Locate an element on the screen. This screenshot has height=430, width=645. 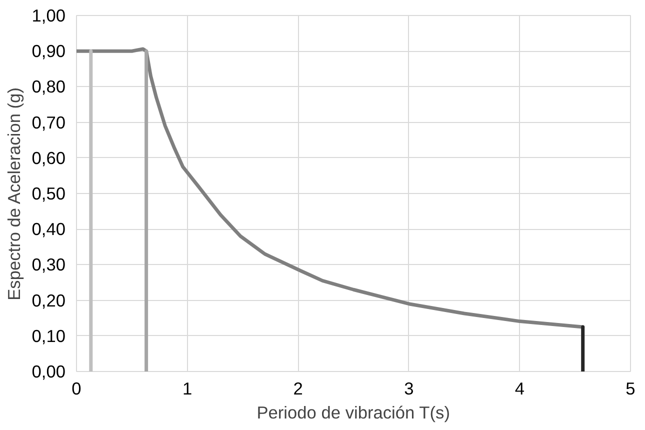
x-tick-label: 2 is located at coordinates (298, 388).